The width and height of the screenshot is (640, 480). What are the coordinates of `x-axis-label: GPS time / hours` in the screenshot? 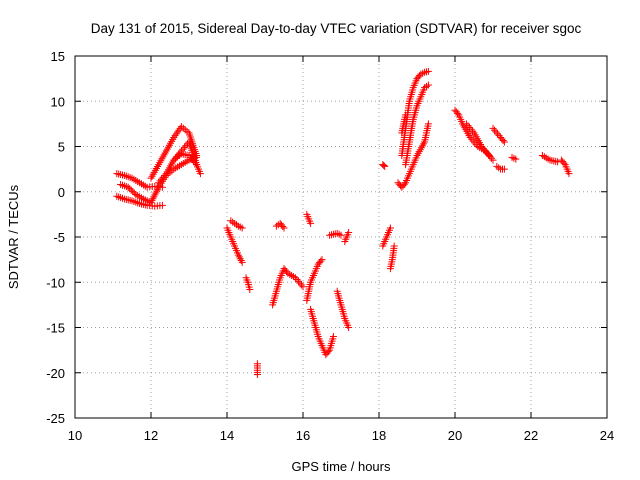 It's located at (341, 466).